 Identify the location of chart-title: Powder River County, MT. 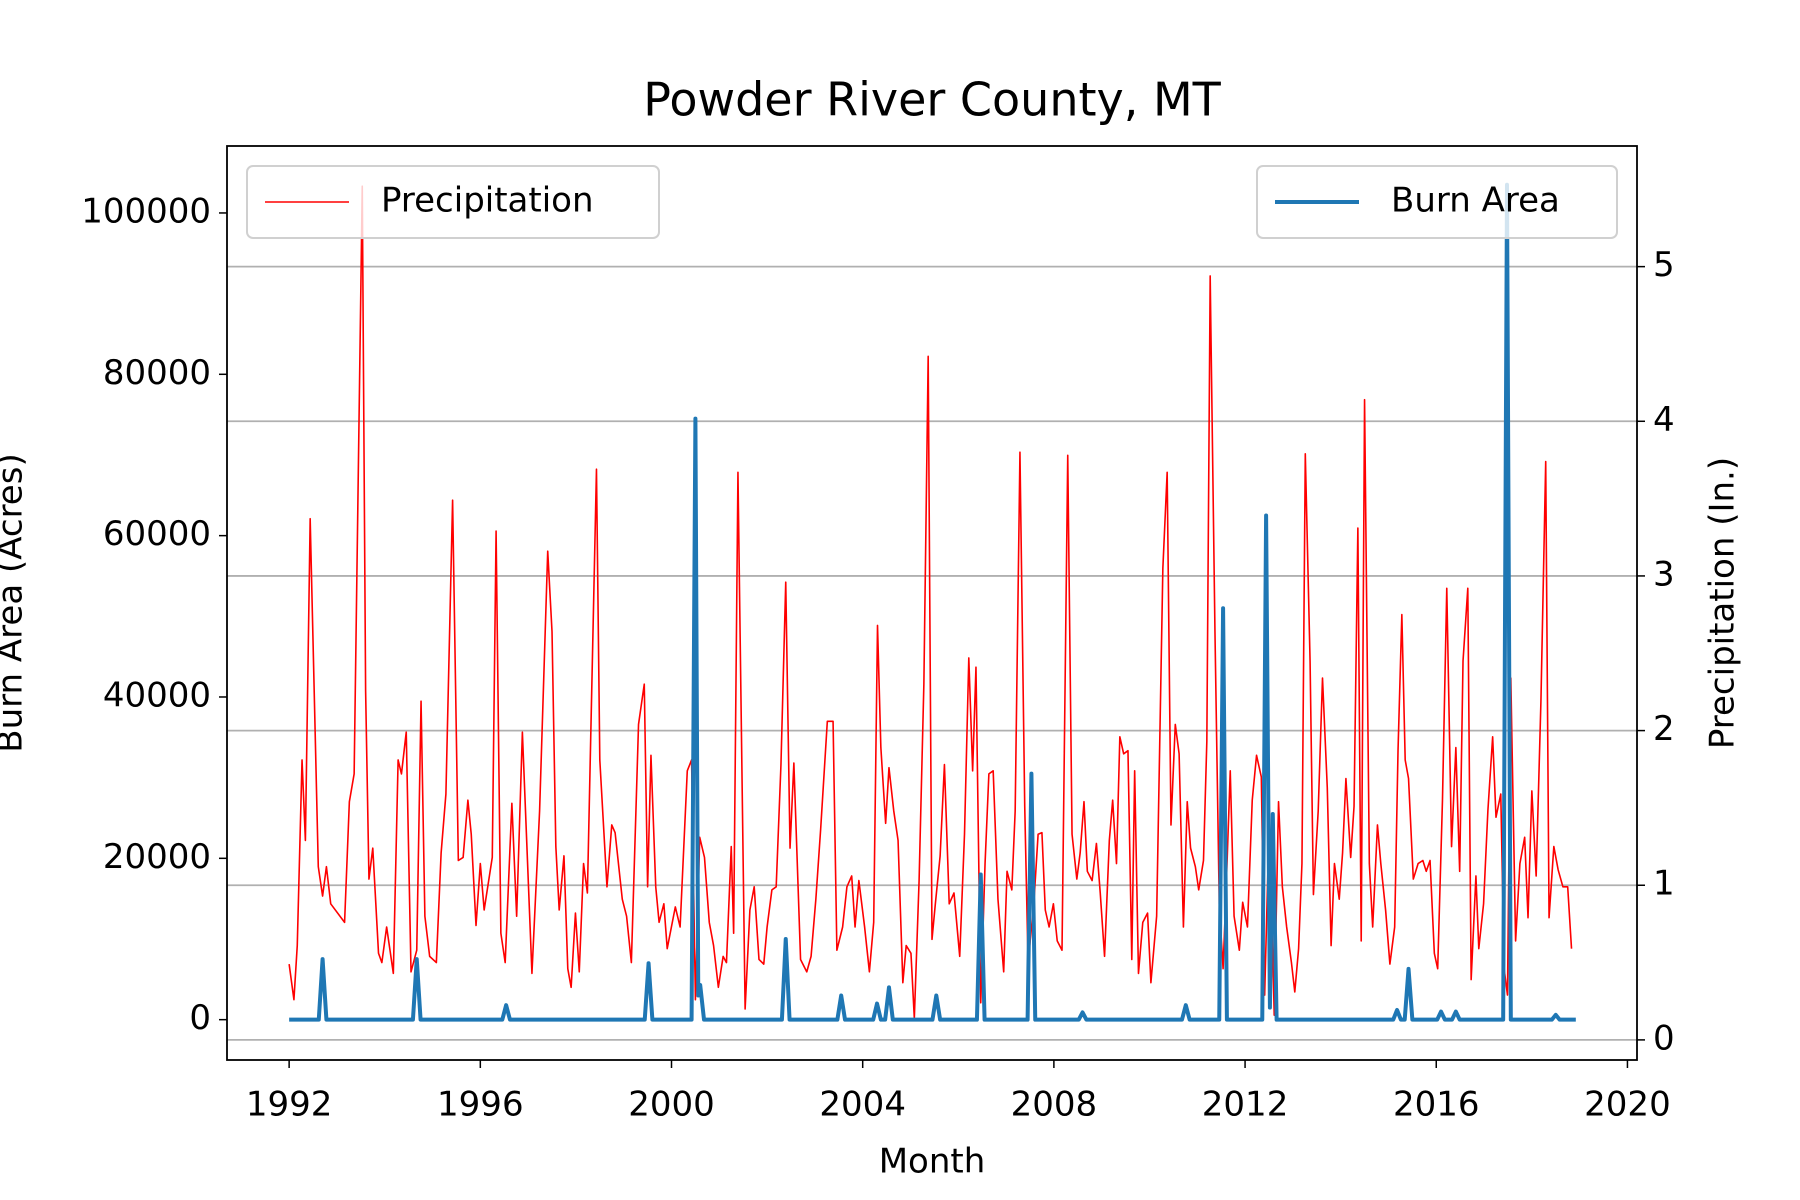
(932, 100).